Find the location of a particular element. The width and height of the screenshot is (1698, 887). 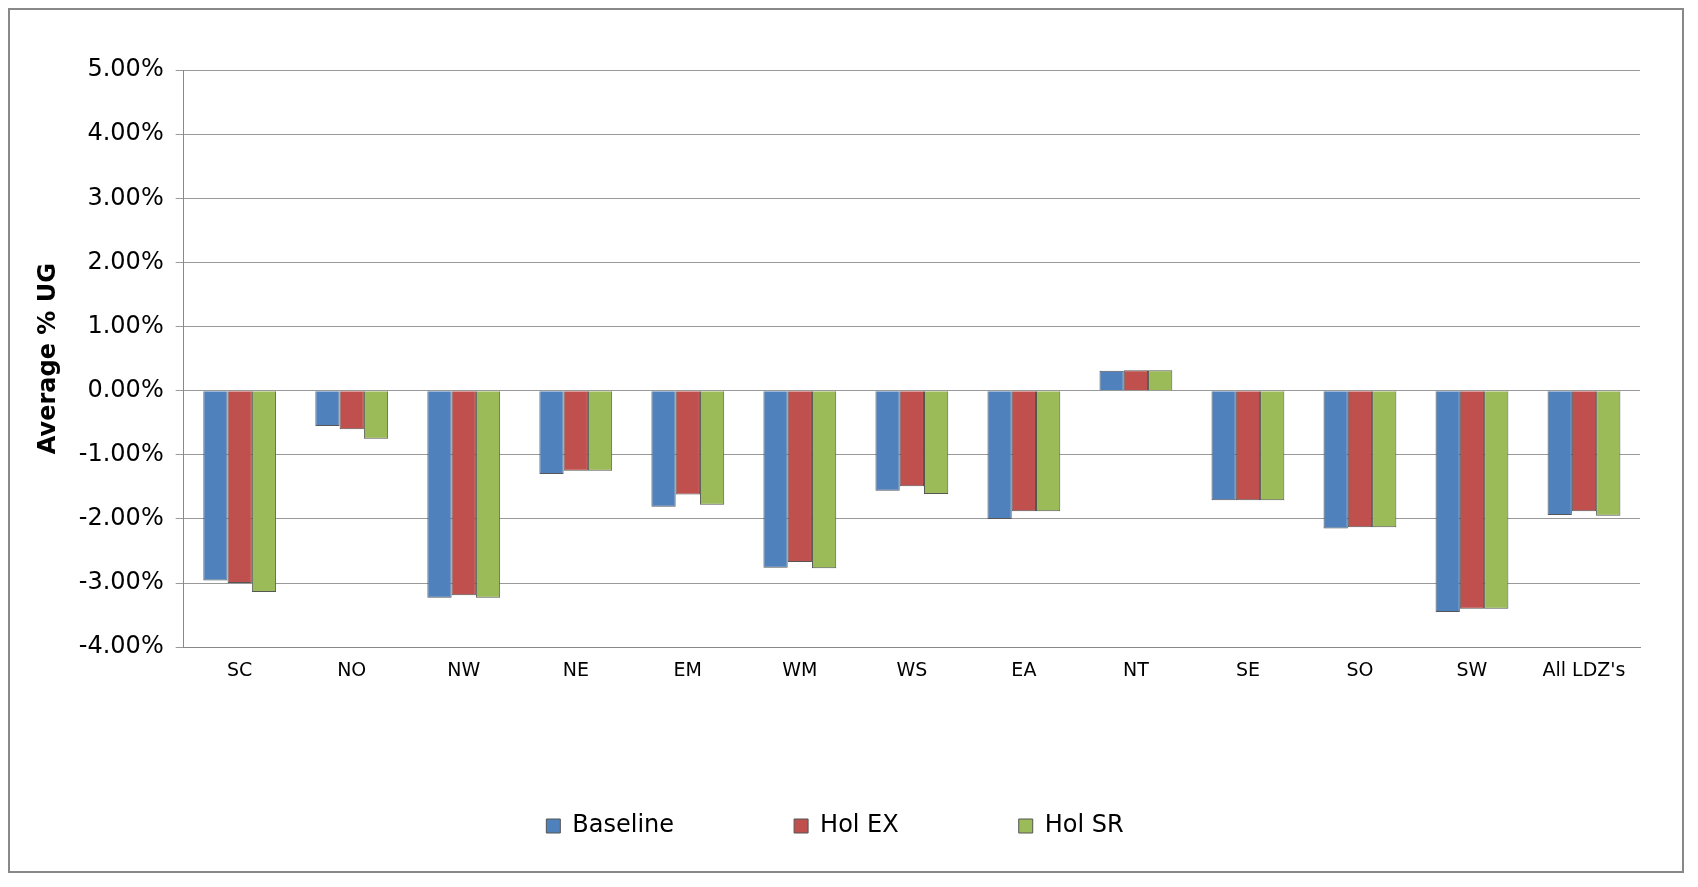

y-tick-label: 1.00% is located at coordinates (125, 324).